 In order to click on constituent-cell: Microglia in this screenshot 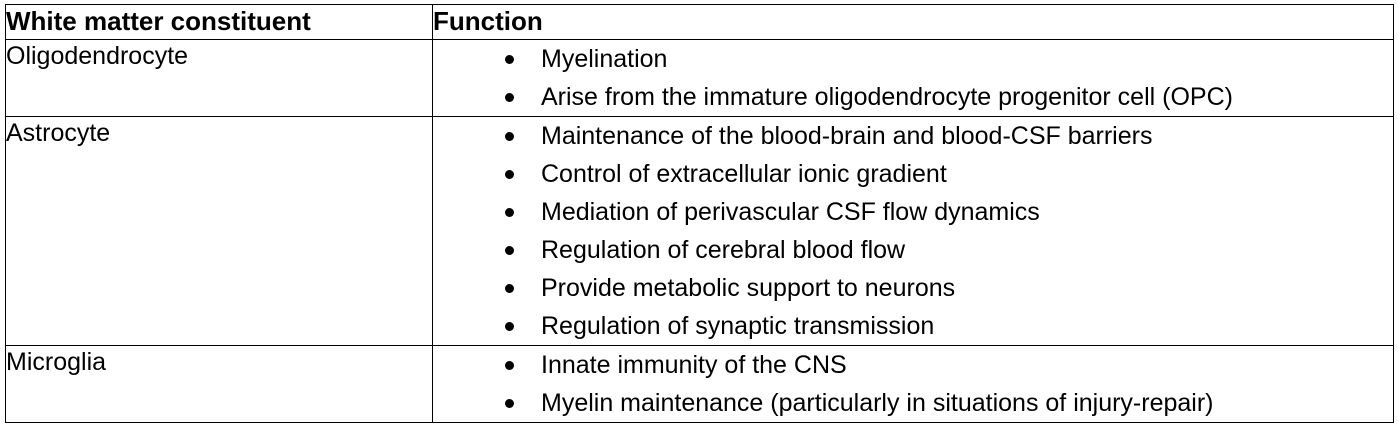, I will do `click(219, 384)`.